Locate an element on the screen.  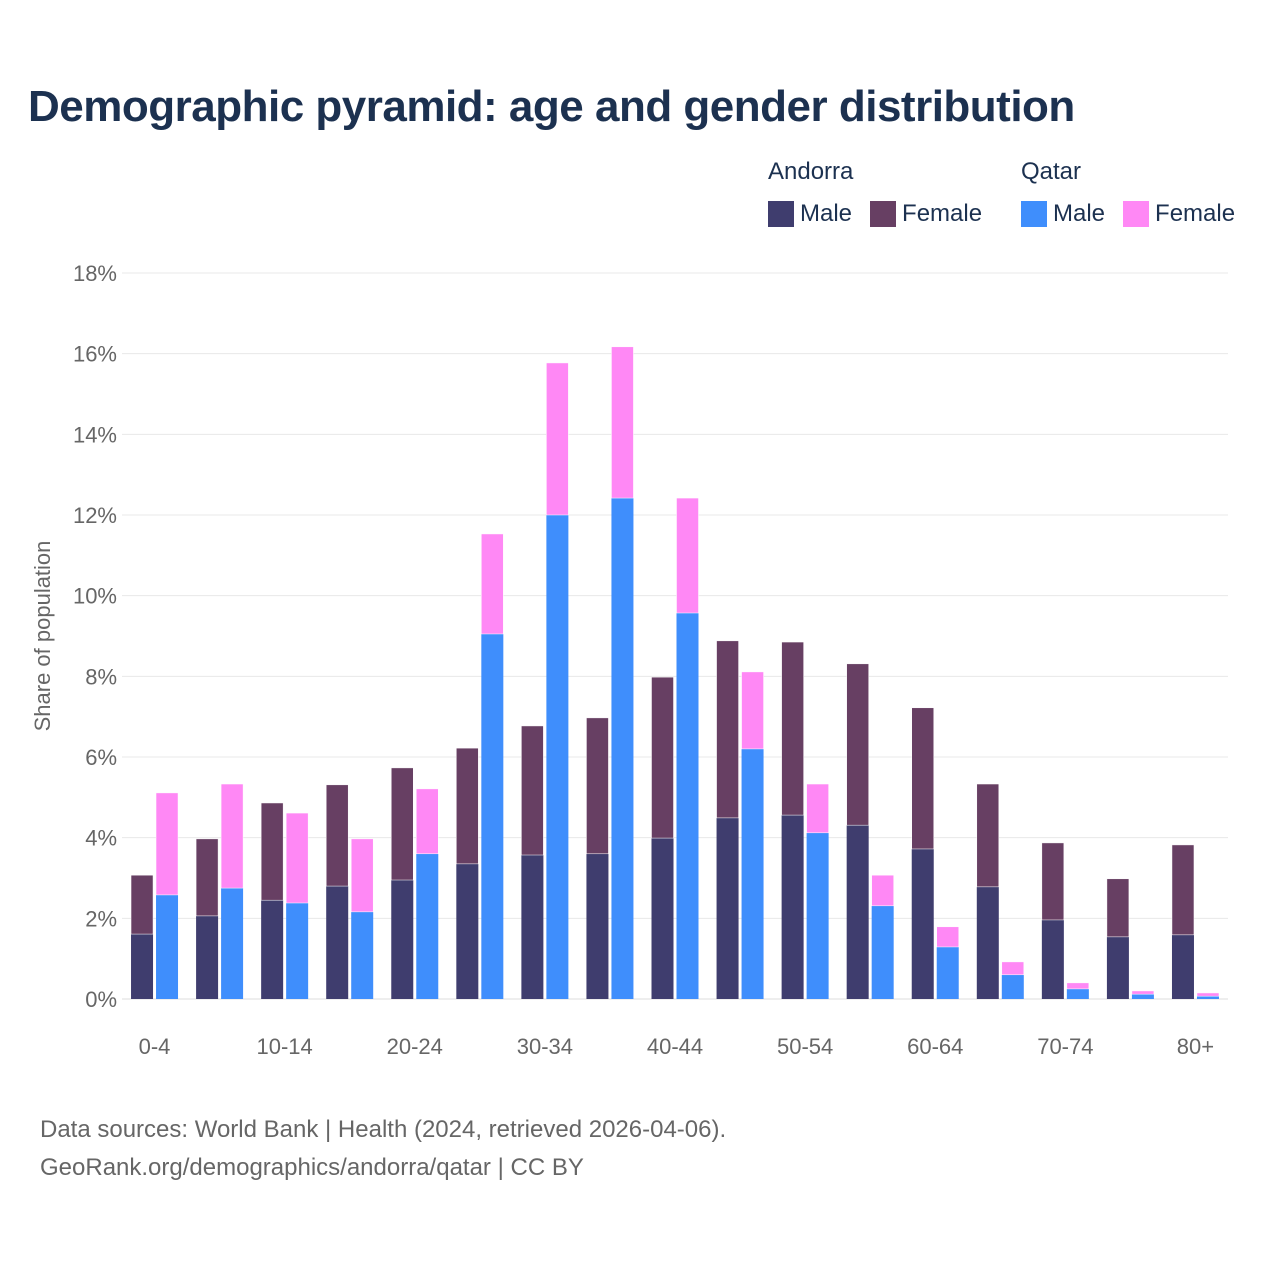
legend-item-andorra-male: Male is located at coordinates (810, 214).